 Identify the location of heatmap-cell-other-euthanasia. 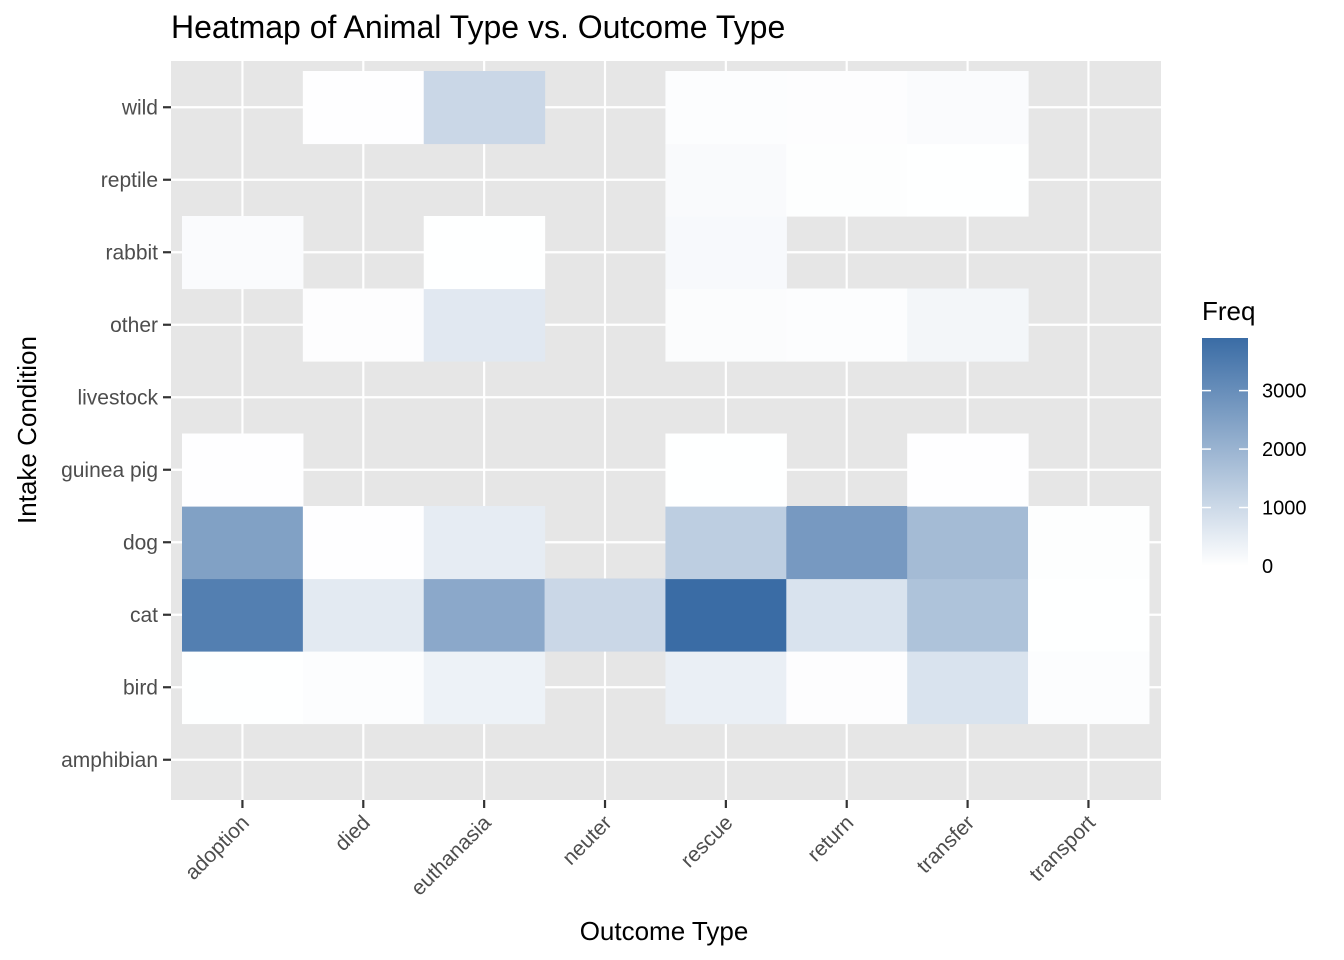
(484, 325).